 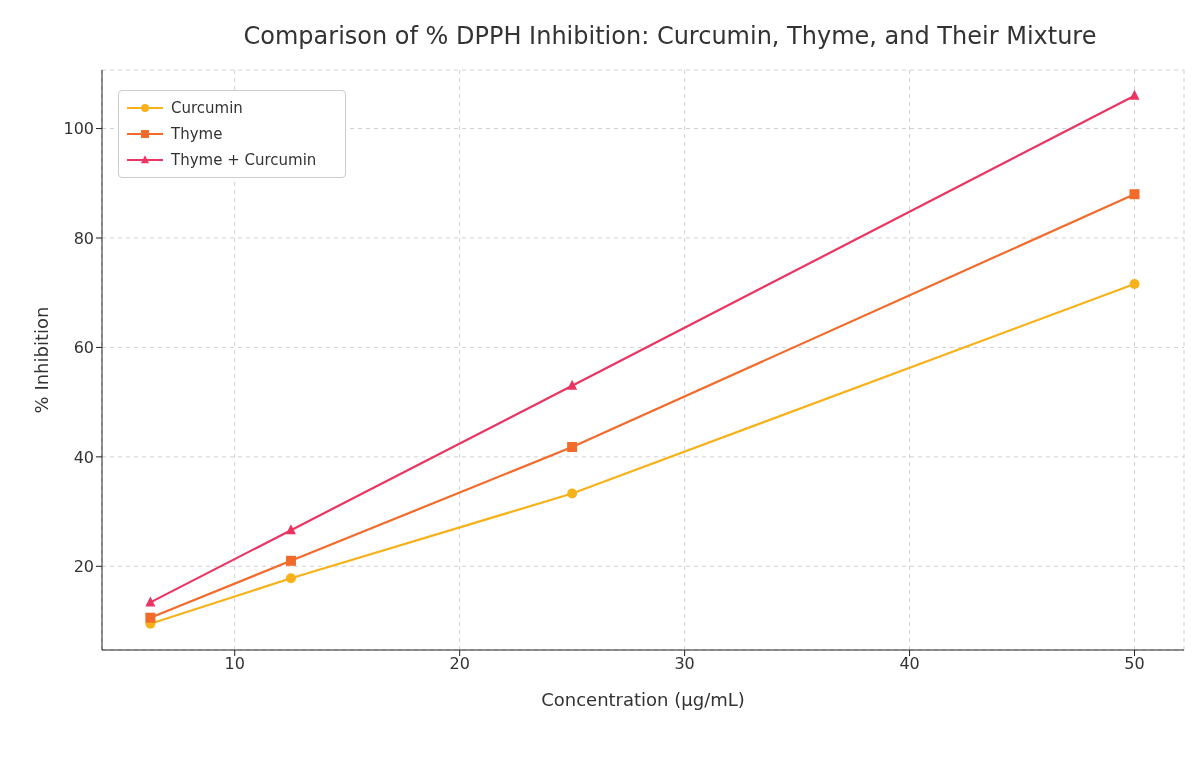 What do you see at coordinates (83, 457) in the screenshot?
I see `y-tick-label: 40` at bounding box center [83, 457].